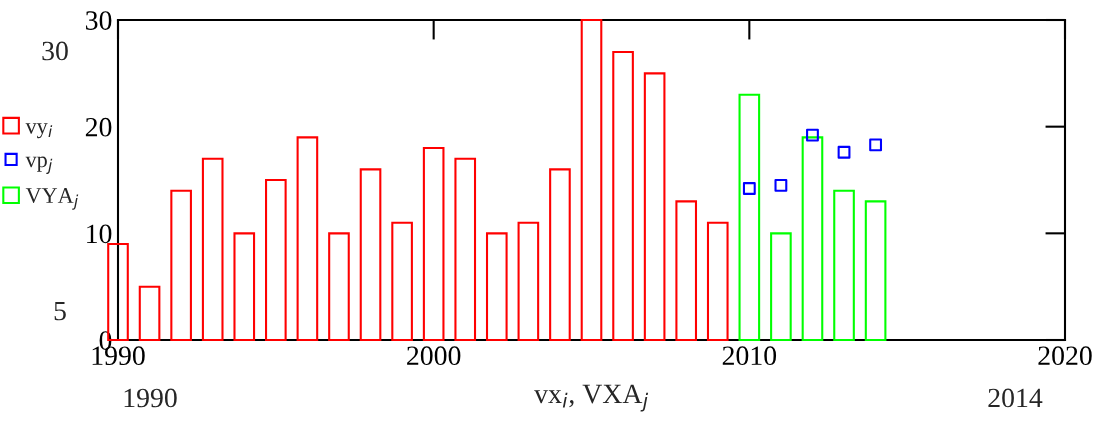 This screenshot has height=421, width=1105. Describe the element at coordinates (99, 234) in the screenshot. I see `y-tick-label: 10` at that location.